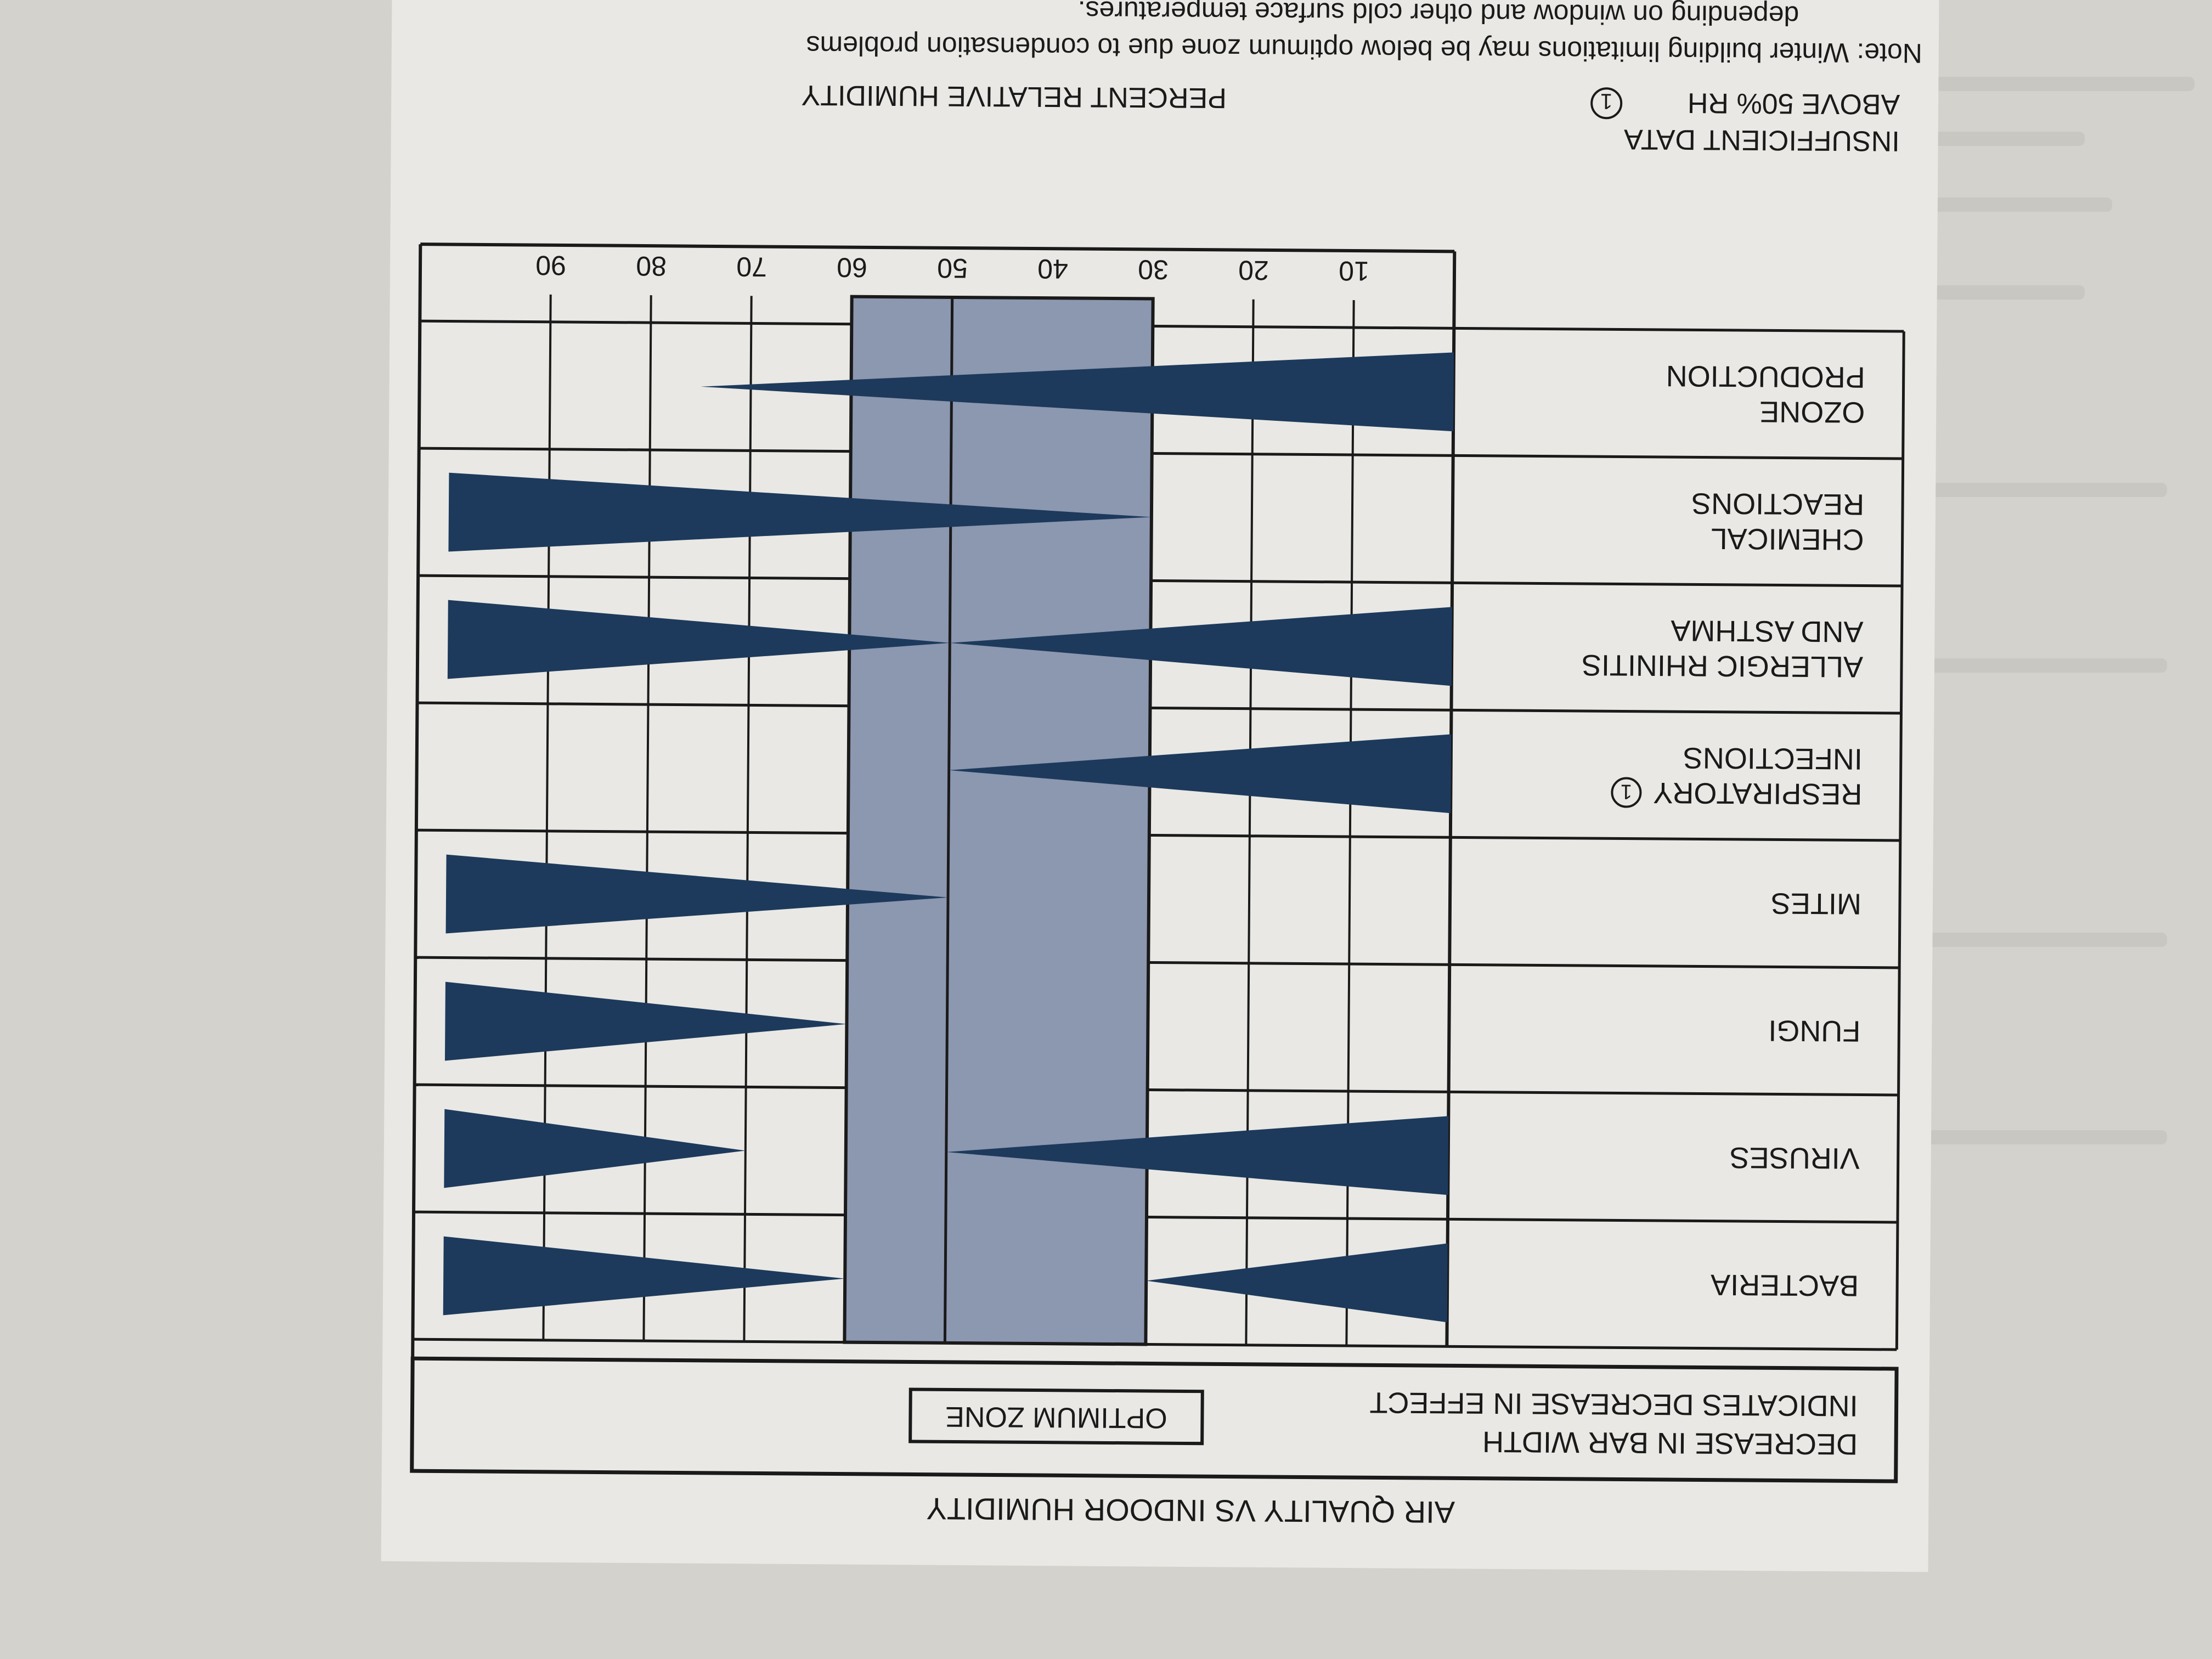 This screenshot has height=1659, width=2212. What do you see at coordinates (852, 267) in the screenshot?
I see `x-tick-label: 60` at bounding box center [852, 267].